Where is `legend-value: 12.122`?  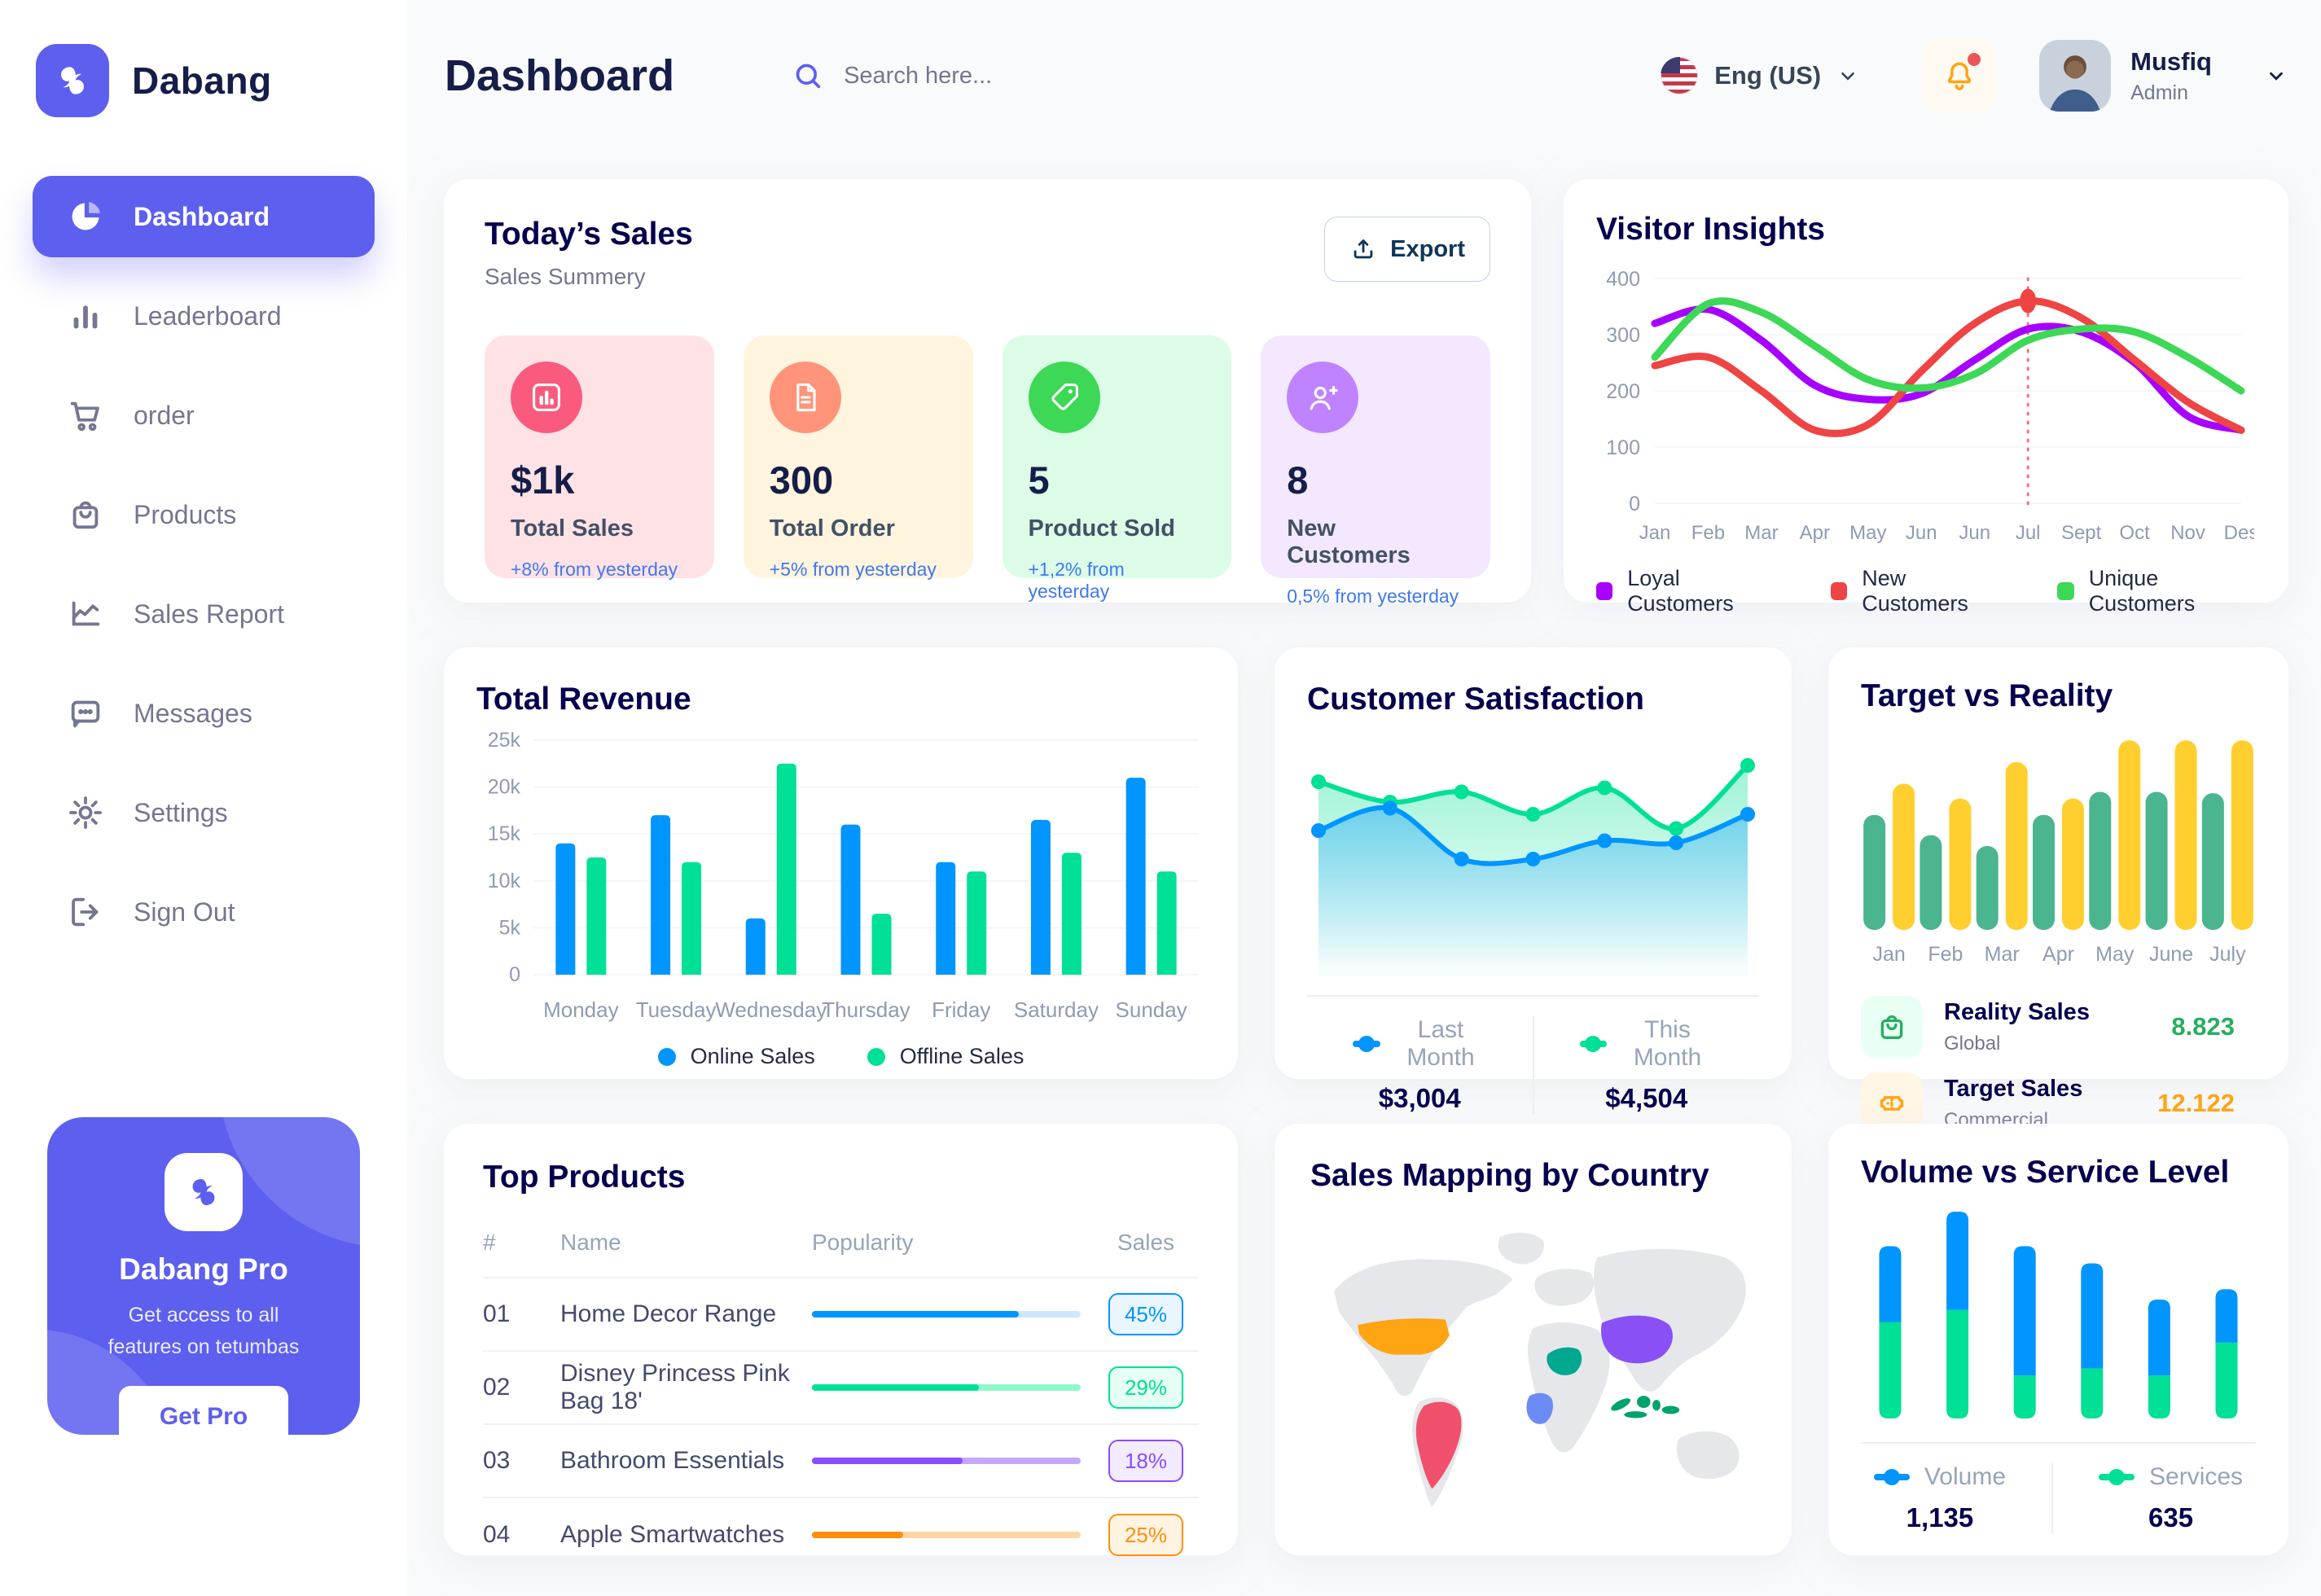 legend-value: 12.122 is located at coordinates (2196, 1103).